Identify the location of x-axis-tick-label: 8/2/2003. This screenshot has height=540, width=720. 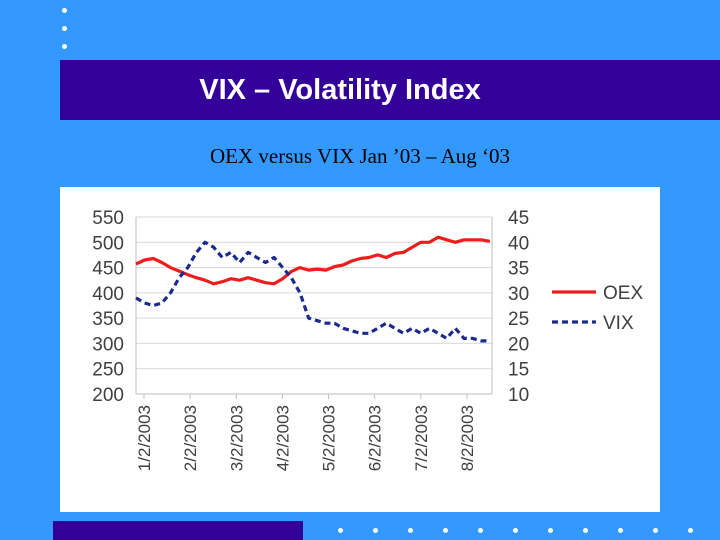
(467, 438).